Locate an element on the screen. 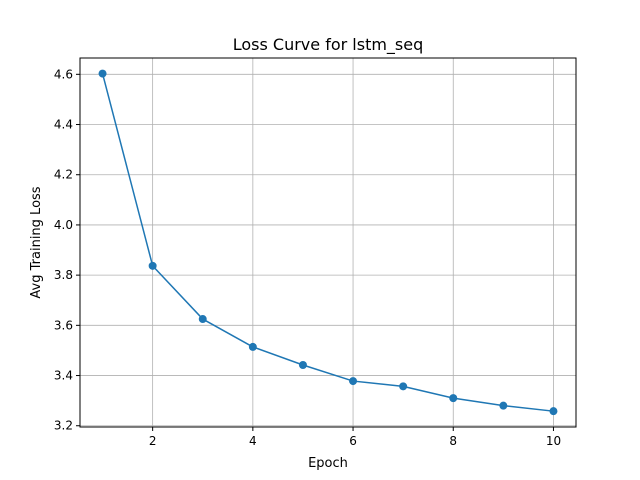  y-tick-label: 3.8 is located at coordinates (63, 275).